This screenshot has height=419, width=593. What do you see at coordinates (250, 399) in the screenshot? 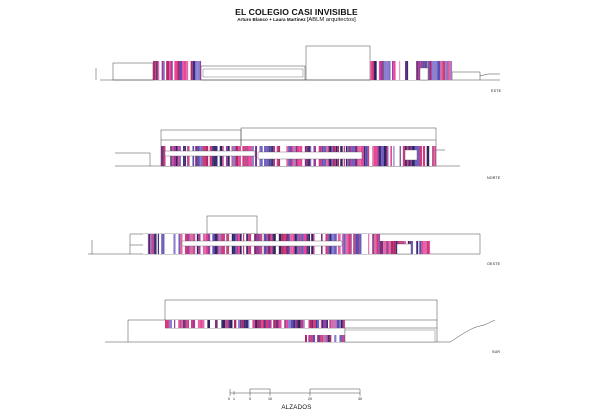
I see `scale-tick: 5` at bounding box center [250, 399].